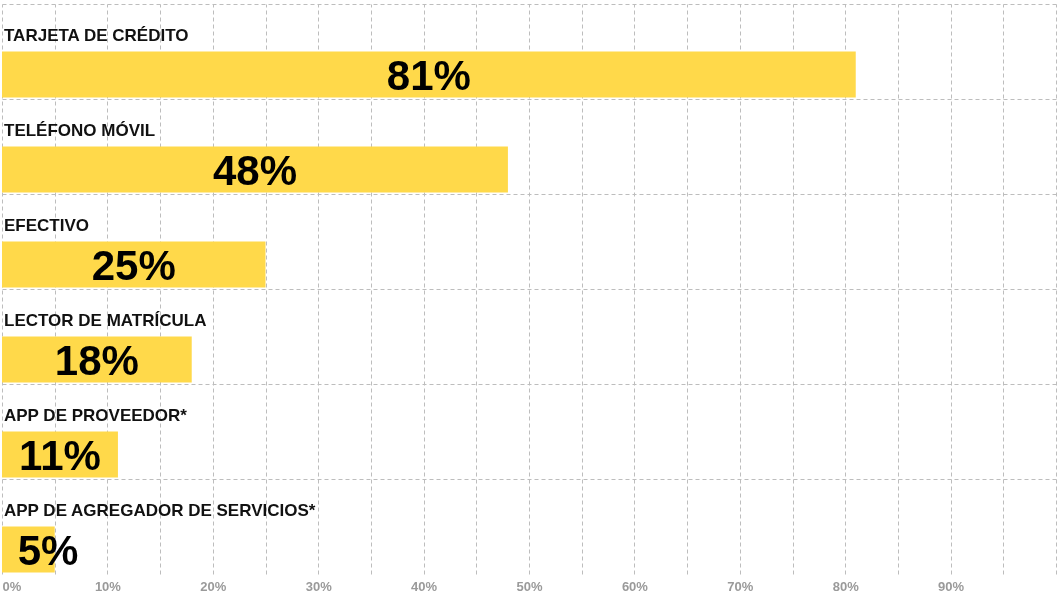 Image resolution: width=1059 pixels, height=613 pixels. What do you see at coordinates (96, 35) in the screenshot?
I see `y-tick-label: TARJETA DE CRÉDITO` at bounding box center [96, 35].